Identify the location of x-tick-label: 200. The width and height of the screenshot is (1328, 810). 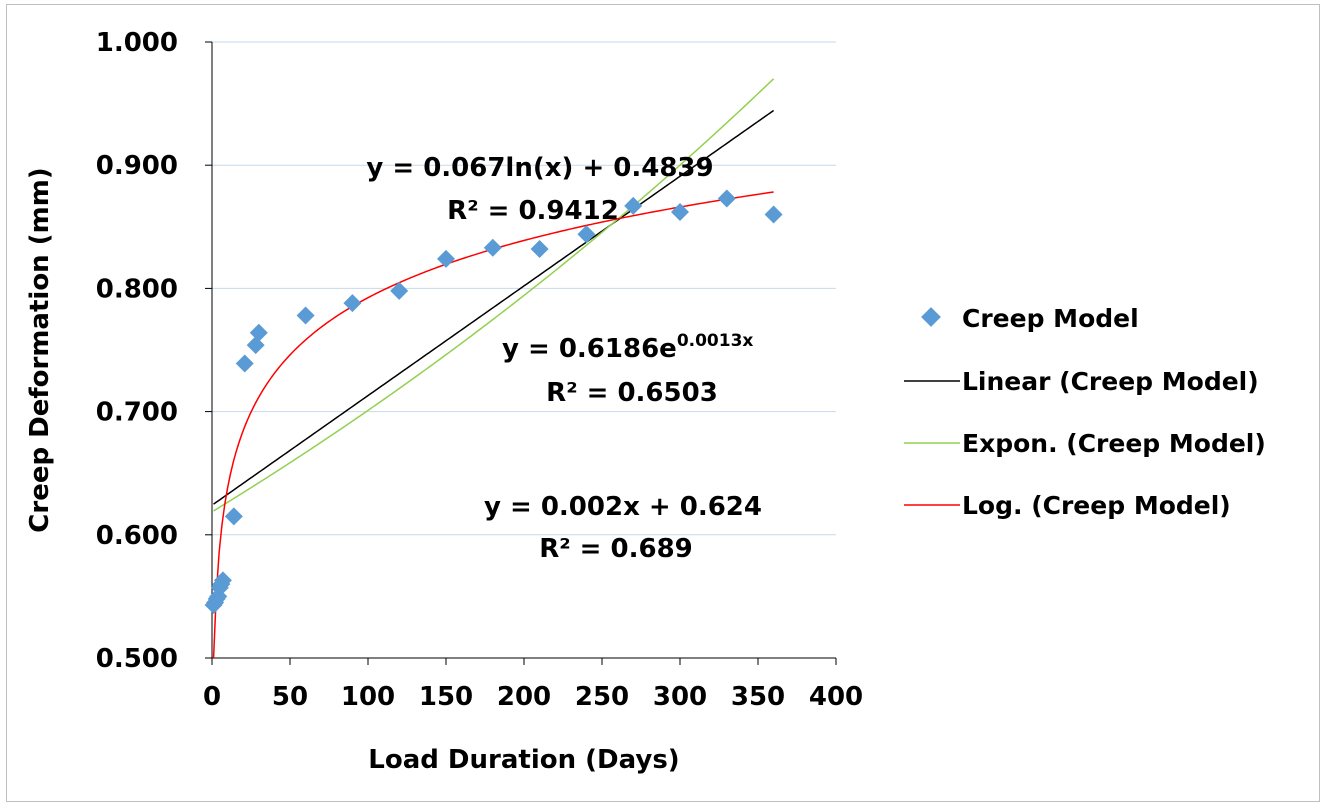
(524, 697).